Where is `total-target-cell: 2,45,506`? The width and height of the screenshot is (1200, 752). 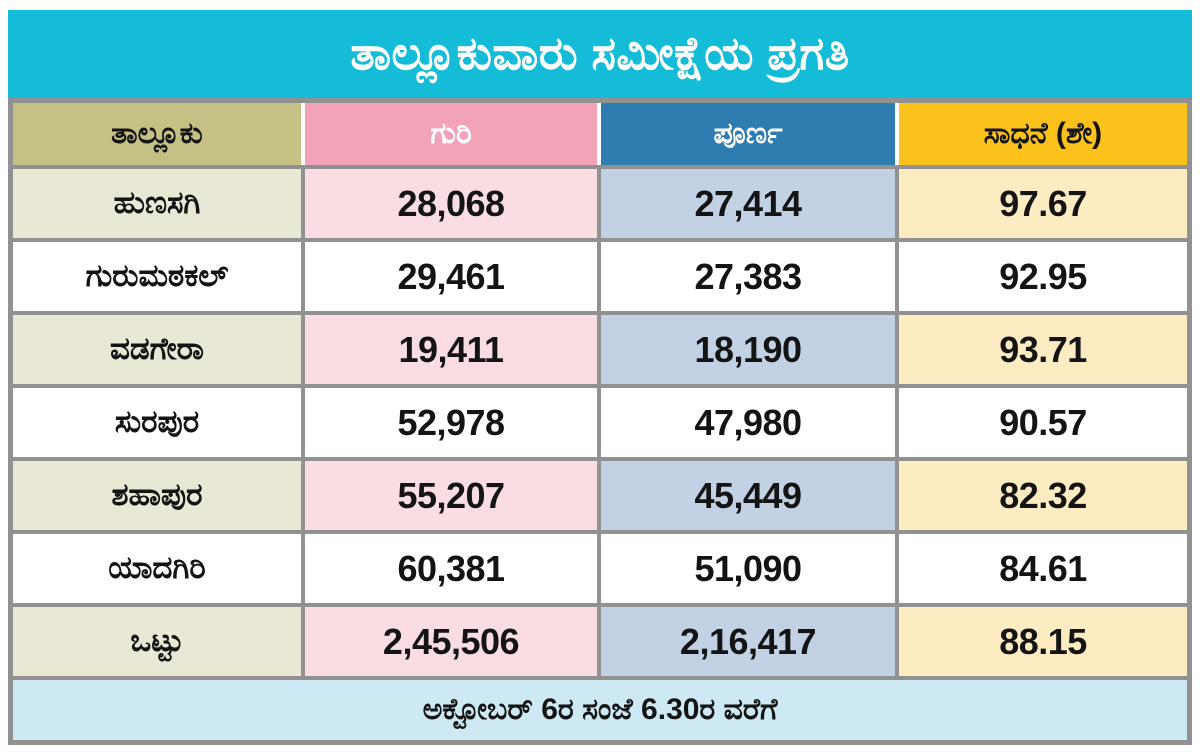 total-target-cell: 2,45,506 is located at coordinates (451, 641).